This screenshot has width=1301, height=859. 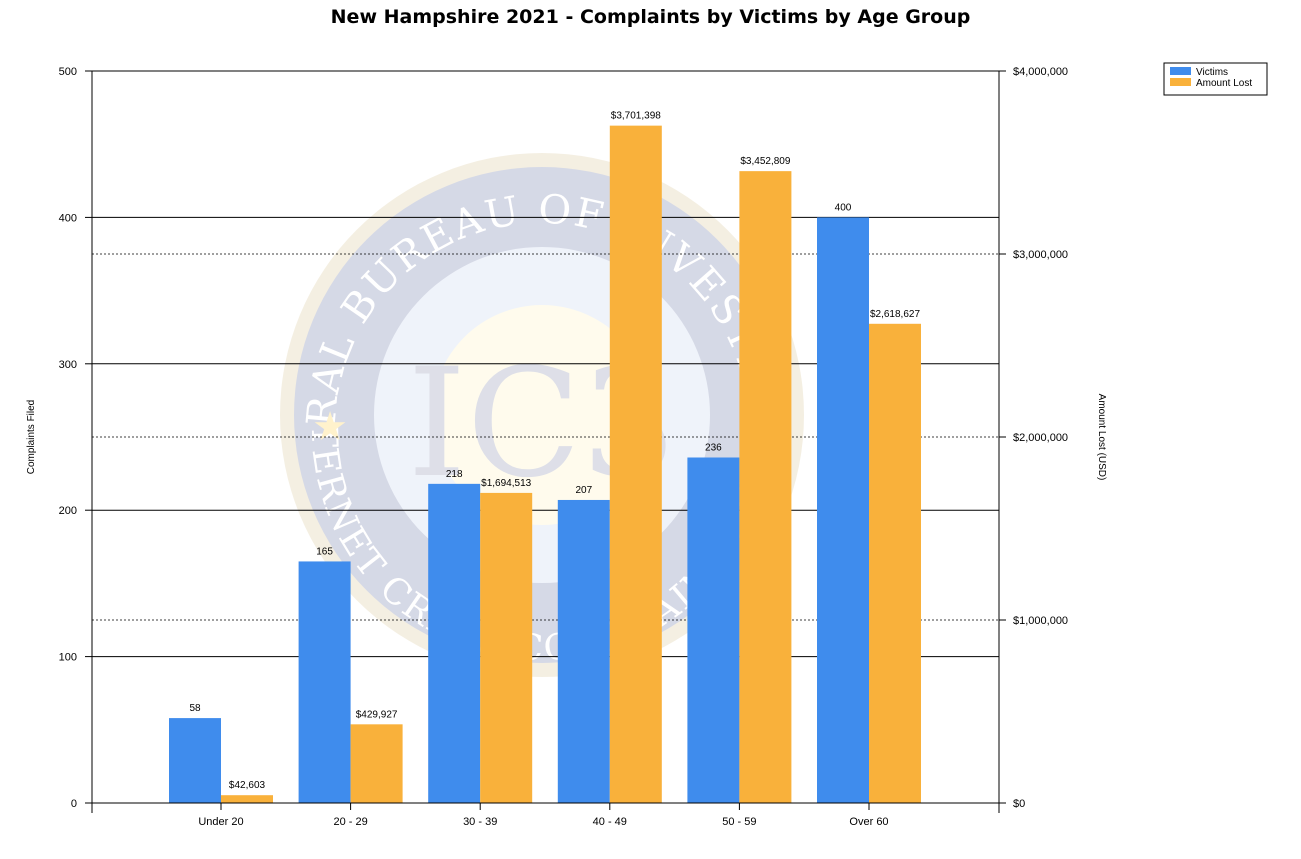 What do you see at coordinates (74, 804) in the screenshot?
I see `y-tick-label: 0` at bounding box center [74, 804].